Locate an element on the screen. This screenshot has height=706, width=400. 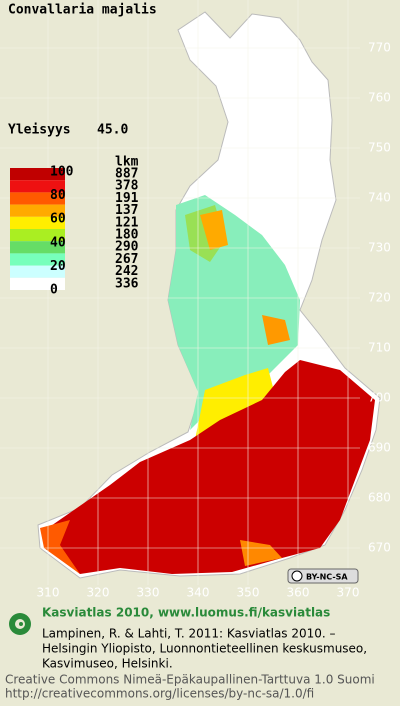
frequency-label: Yleisyys is located at coordinates (39, 130).